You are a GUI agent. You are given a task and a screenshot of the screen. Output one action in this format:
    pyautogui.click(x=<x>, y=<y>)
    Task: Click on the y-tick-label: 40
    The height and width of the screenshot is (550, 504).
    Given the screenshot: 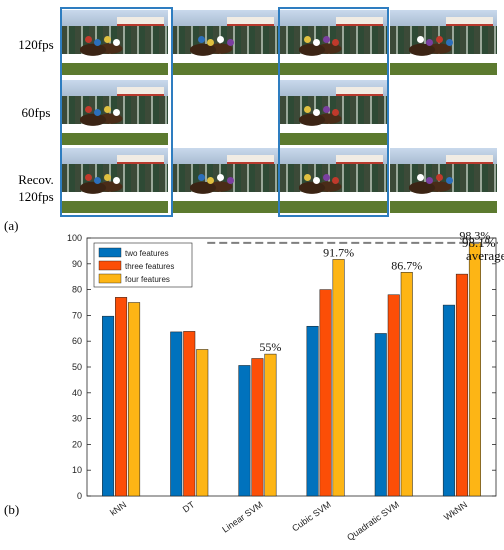 What is the action you would take?
    pyautogui.click(x=77, y=393)
    